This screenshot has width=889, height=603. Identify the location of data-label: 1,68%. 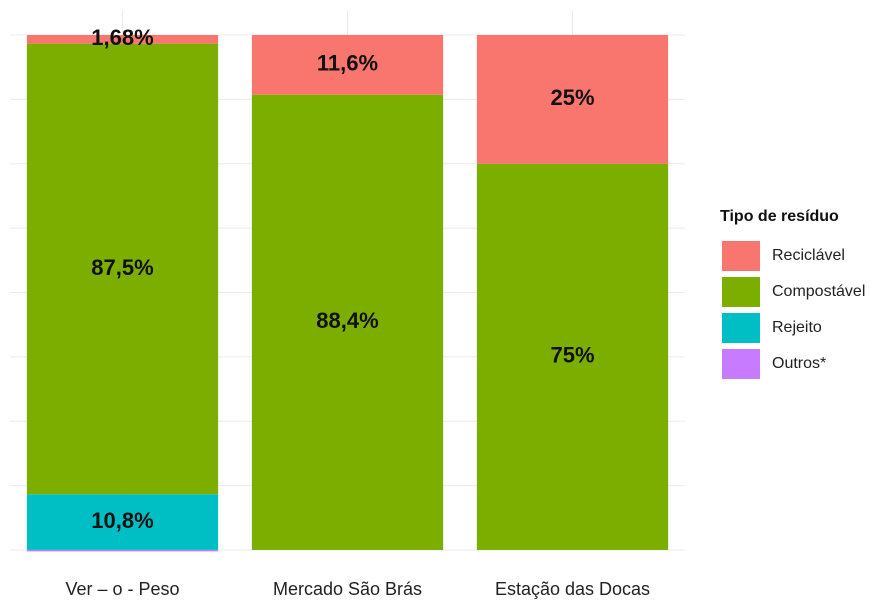
(122, 37).